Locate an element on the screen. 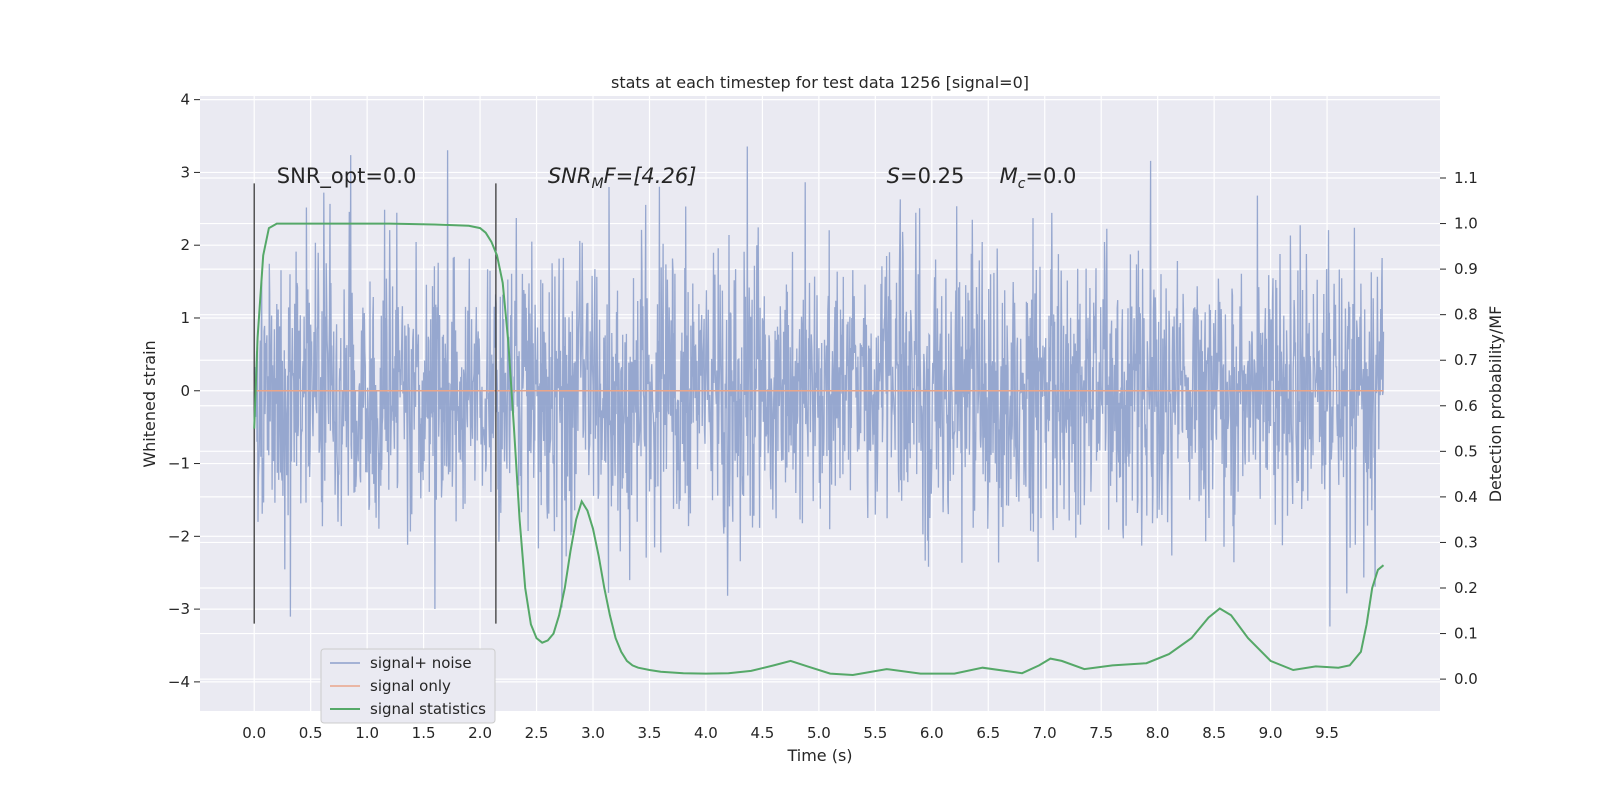 The width and height of the screenshot is (1600, 800). annotation-text: Mc=0.0 is located at coordinates (1038, 178).